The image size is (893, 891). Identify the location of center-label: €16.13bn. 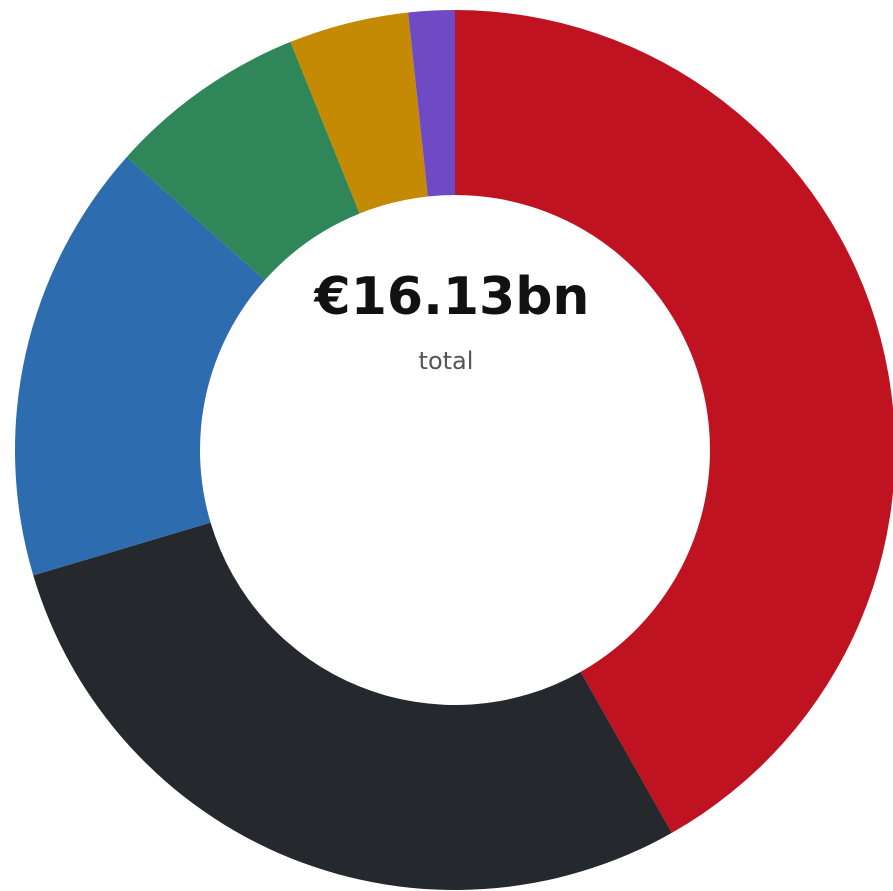
(452, 297).